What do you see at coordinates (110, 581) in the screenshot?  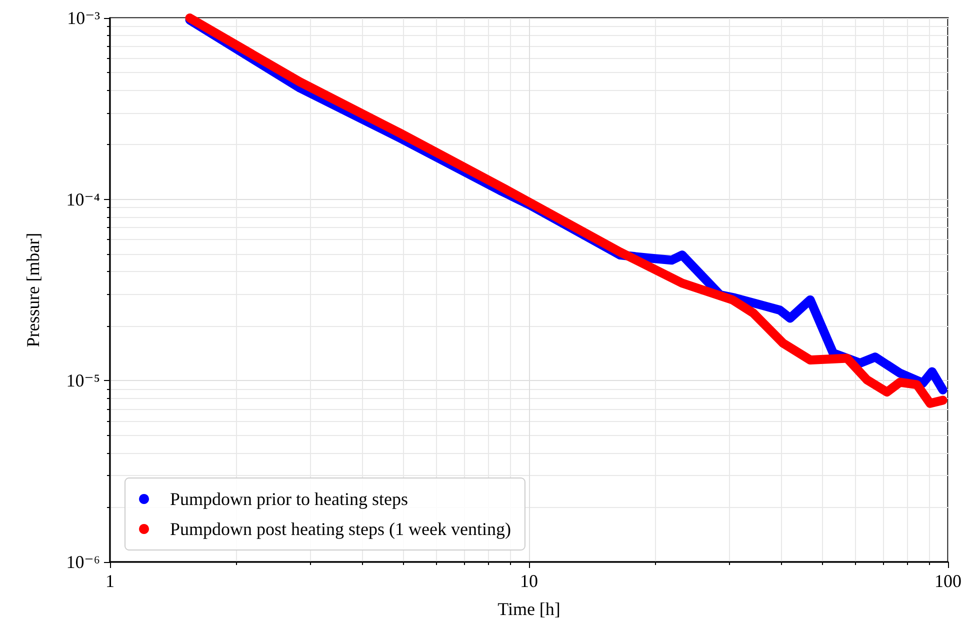 I see `x-tick-label: 1` at bounding box center [110, 581].